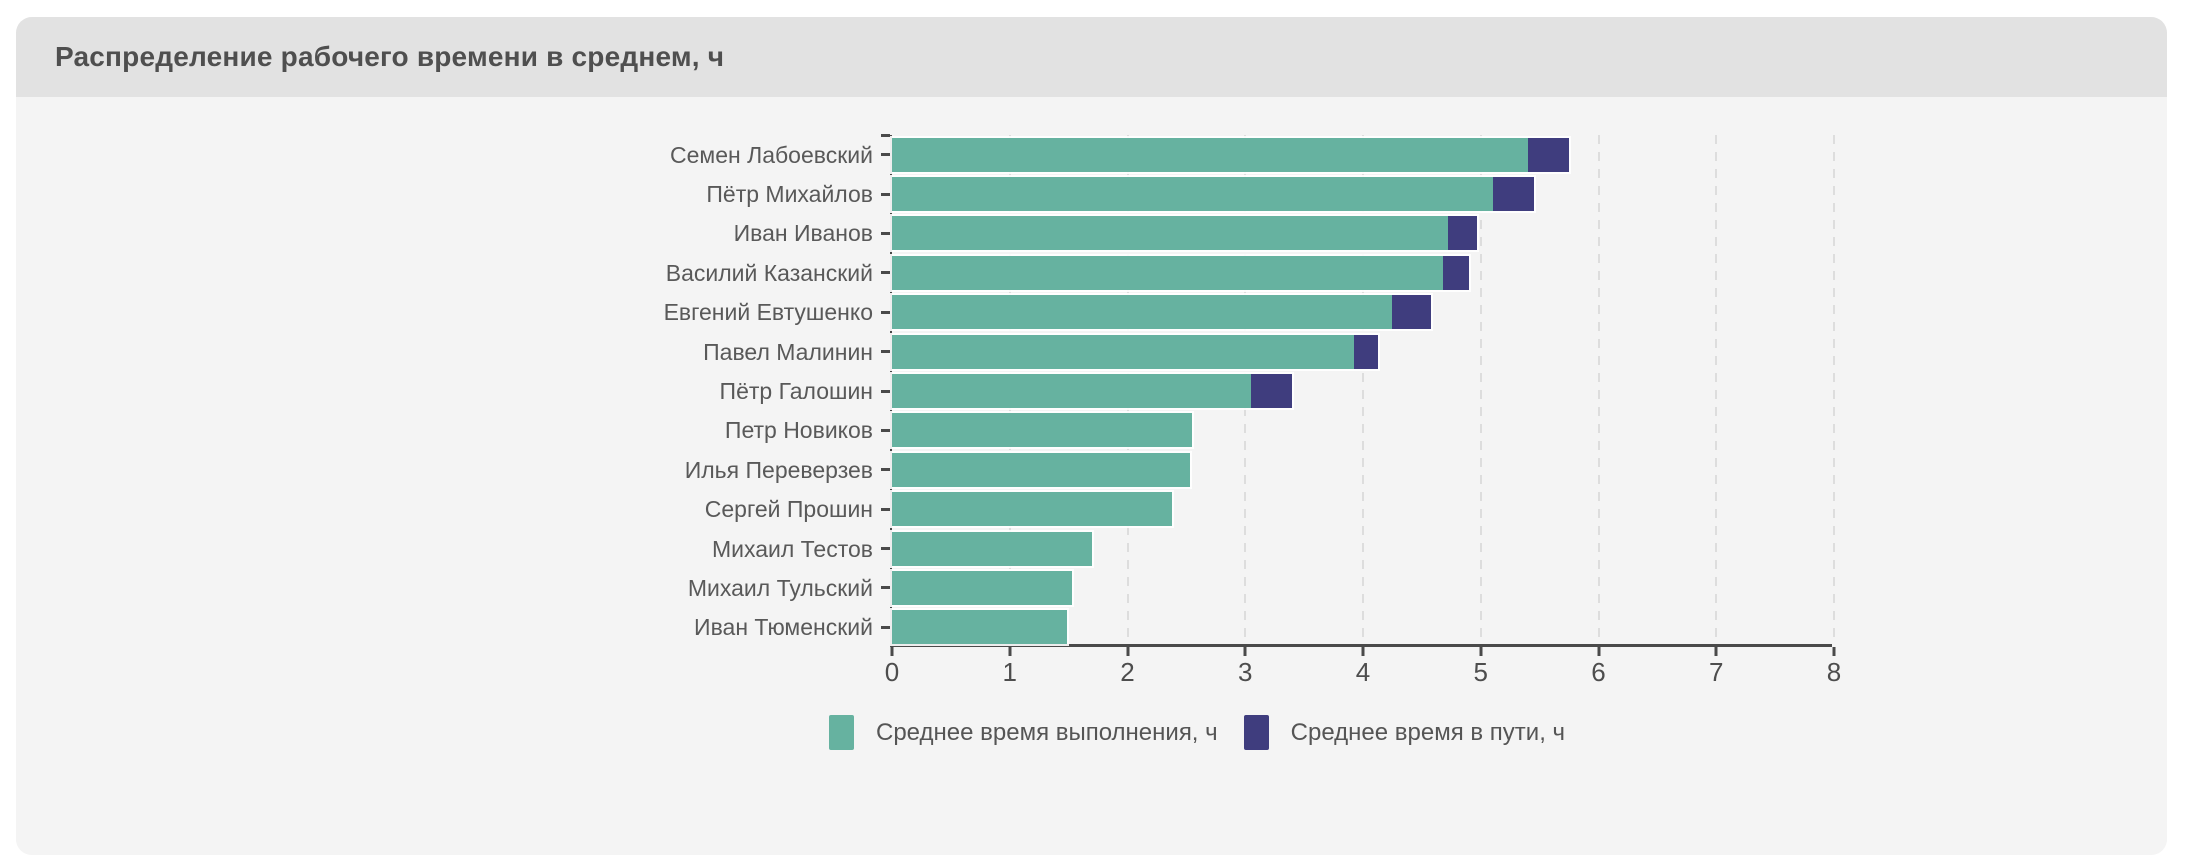 This screenshot has height=868, width=2194. What do you see at coordinates (1245, 672) in the screenshot?
I see `x-axis-tick-label: 3` at bounding box center [1245, 672].